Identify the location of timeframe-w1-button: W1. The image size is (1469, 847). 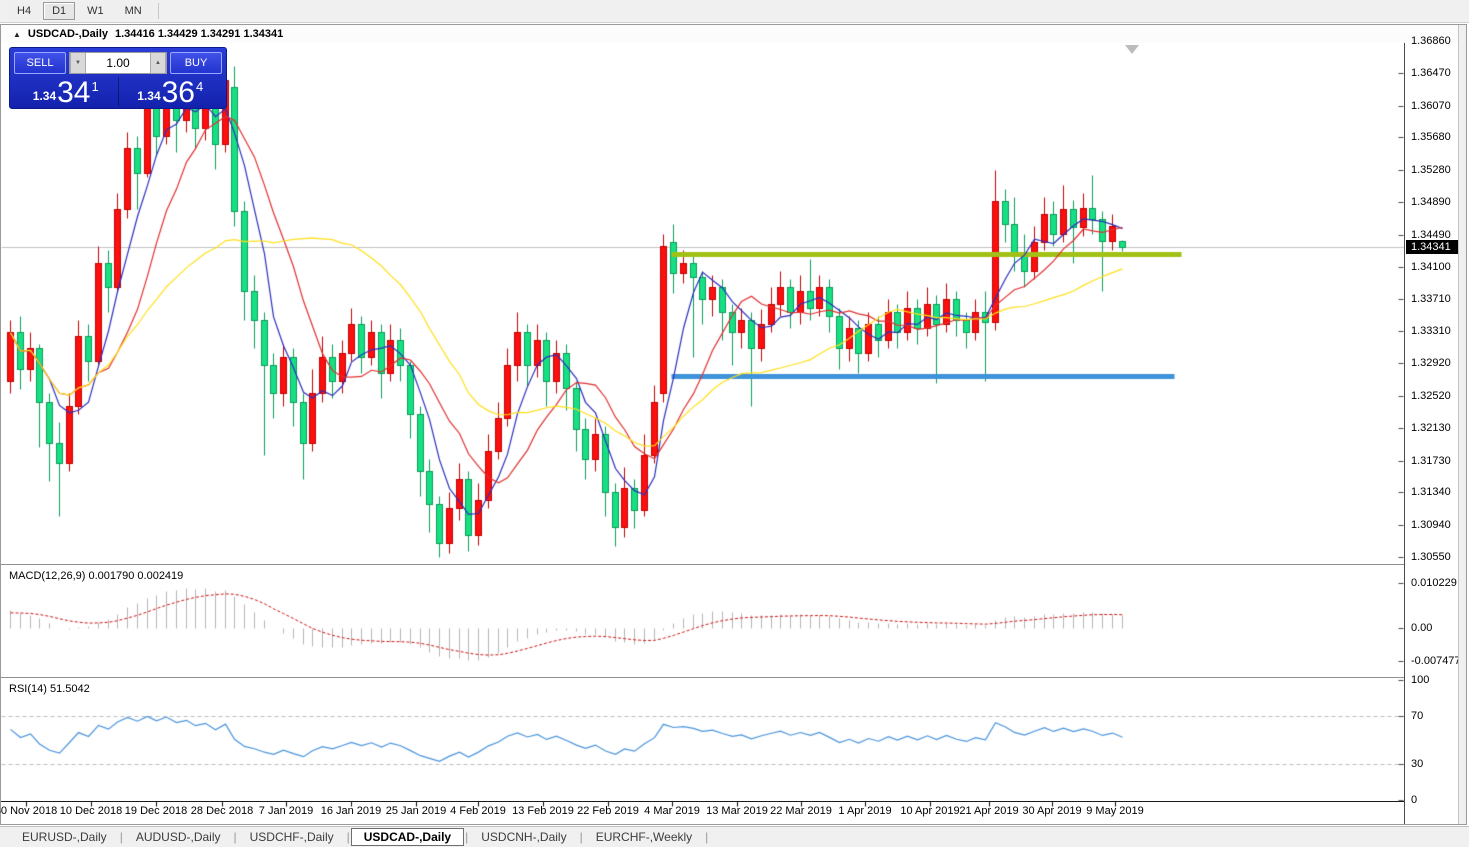
(95, 11).